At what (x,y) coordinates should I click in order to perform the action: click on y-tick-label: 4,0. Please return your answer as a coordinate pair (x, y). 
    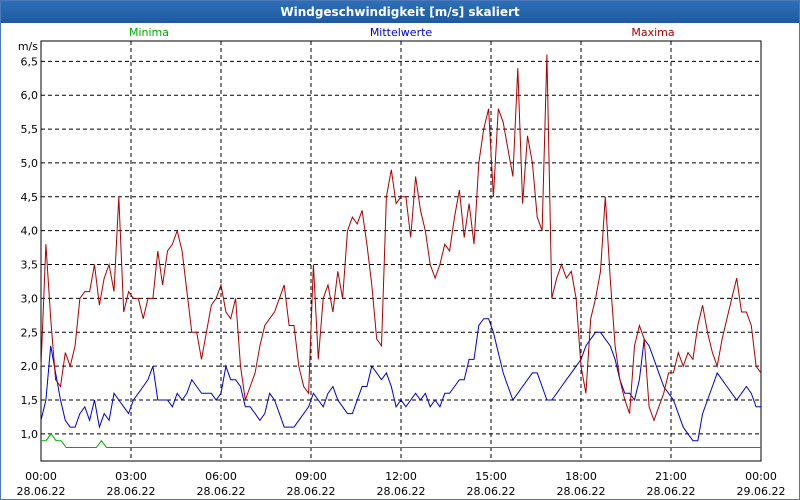
    Looking at the image, I should click on (30, 231).